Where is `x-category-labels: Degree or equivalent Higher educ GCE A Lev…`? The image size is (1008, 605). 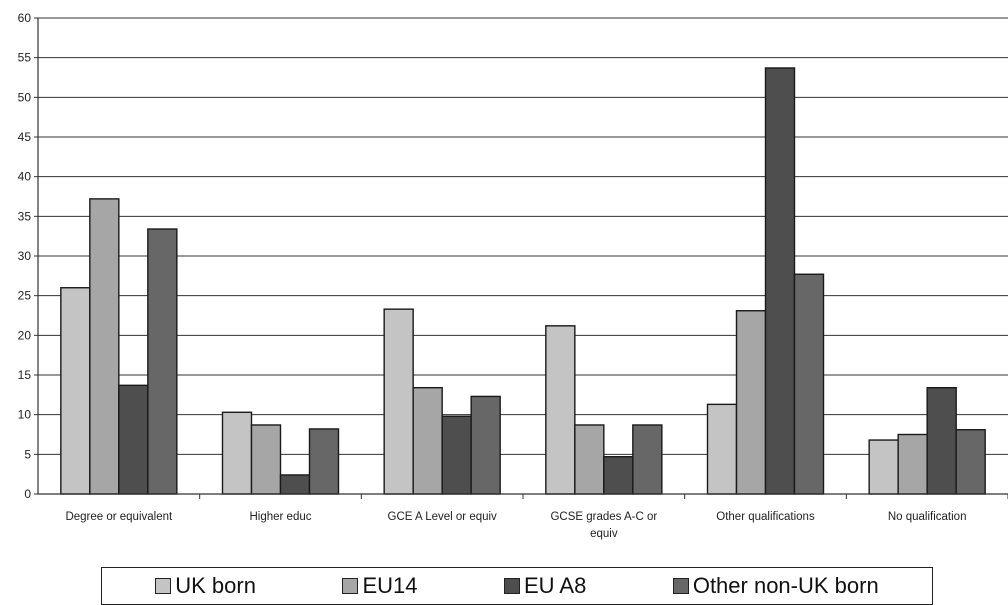
x-category-labels: Degree or equivalent Higher educ GCE A Lev… is located at coordinates (515, 525).